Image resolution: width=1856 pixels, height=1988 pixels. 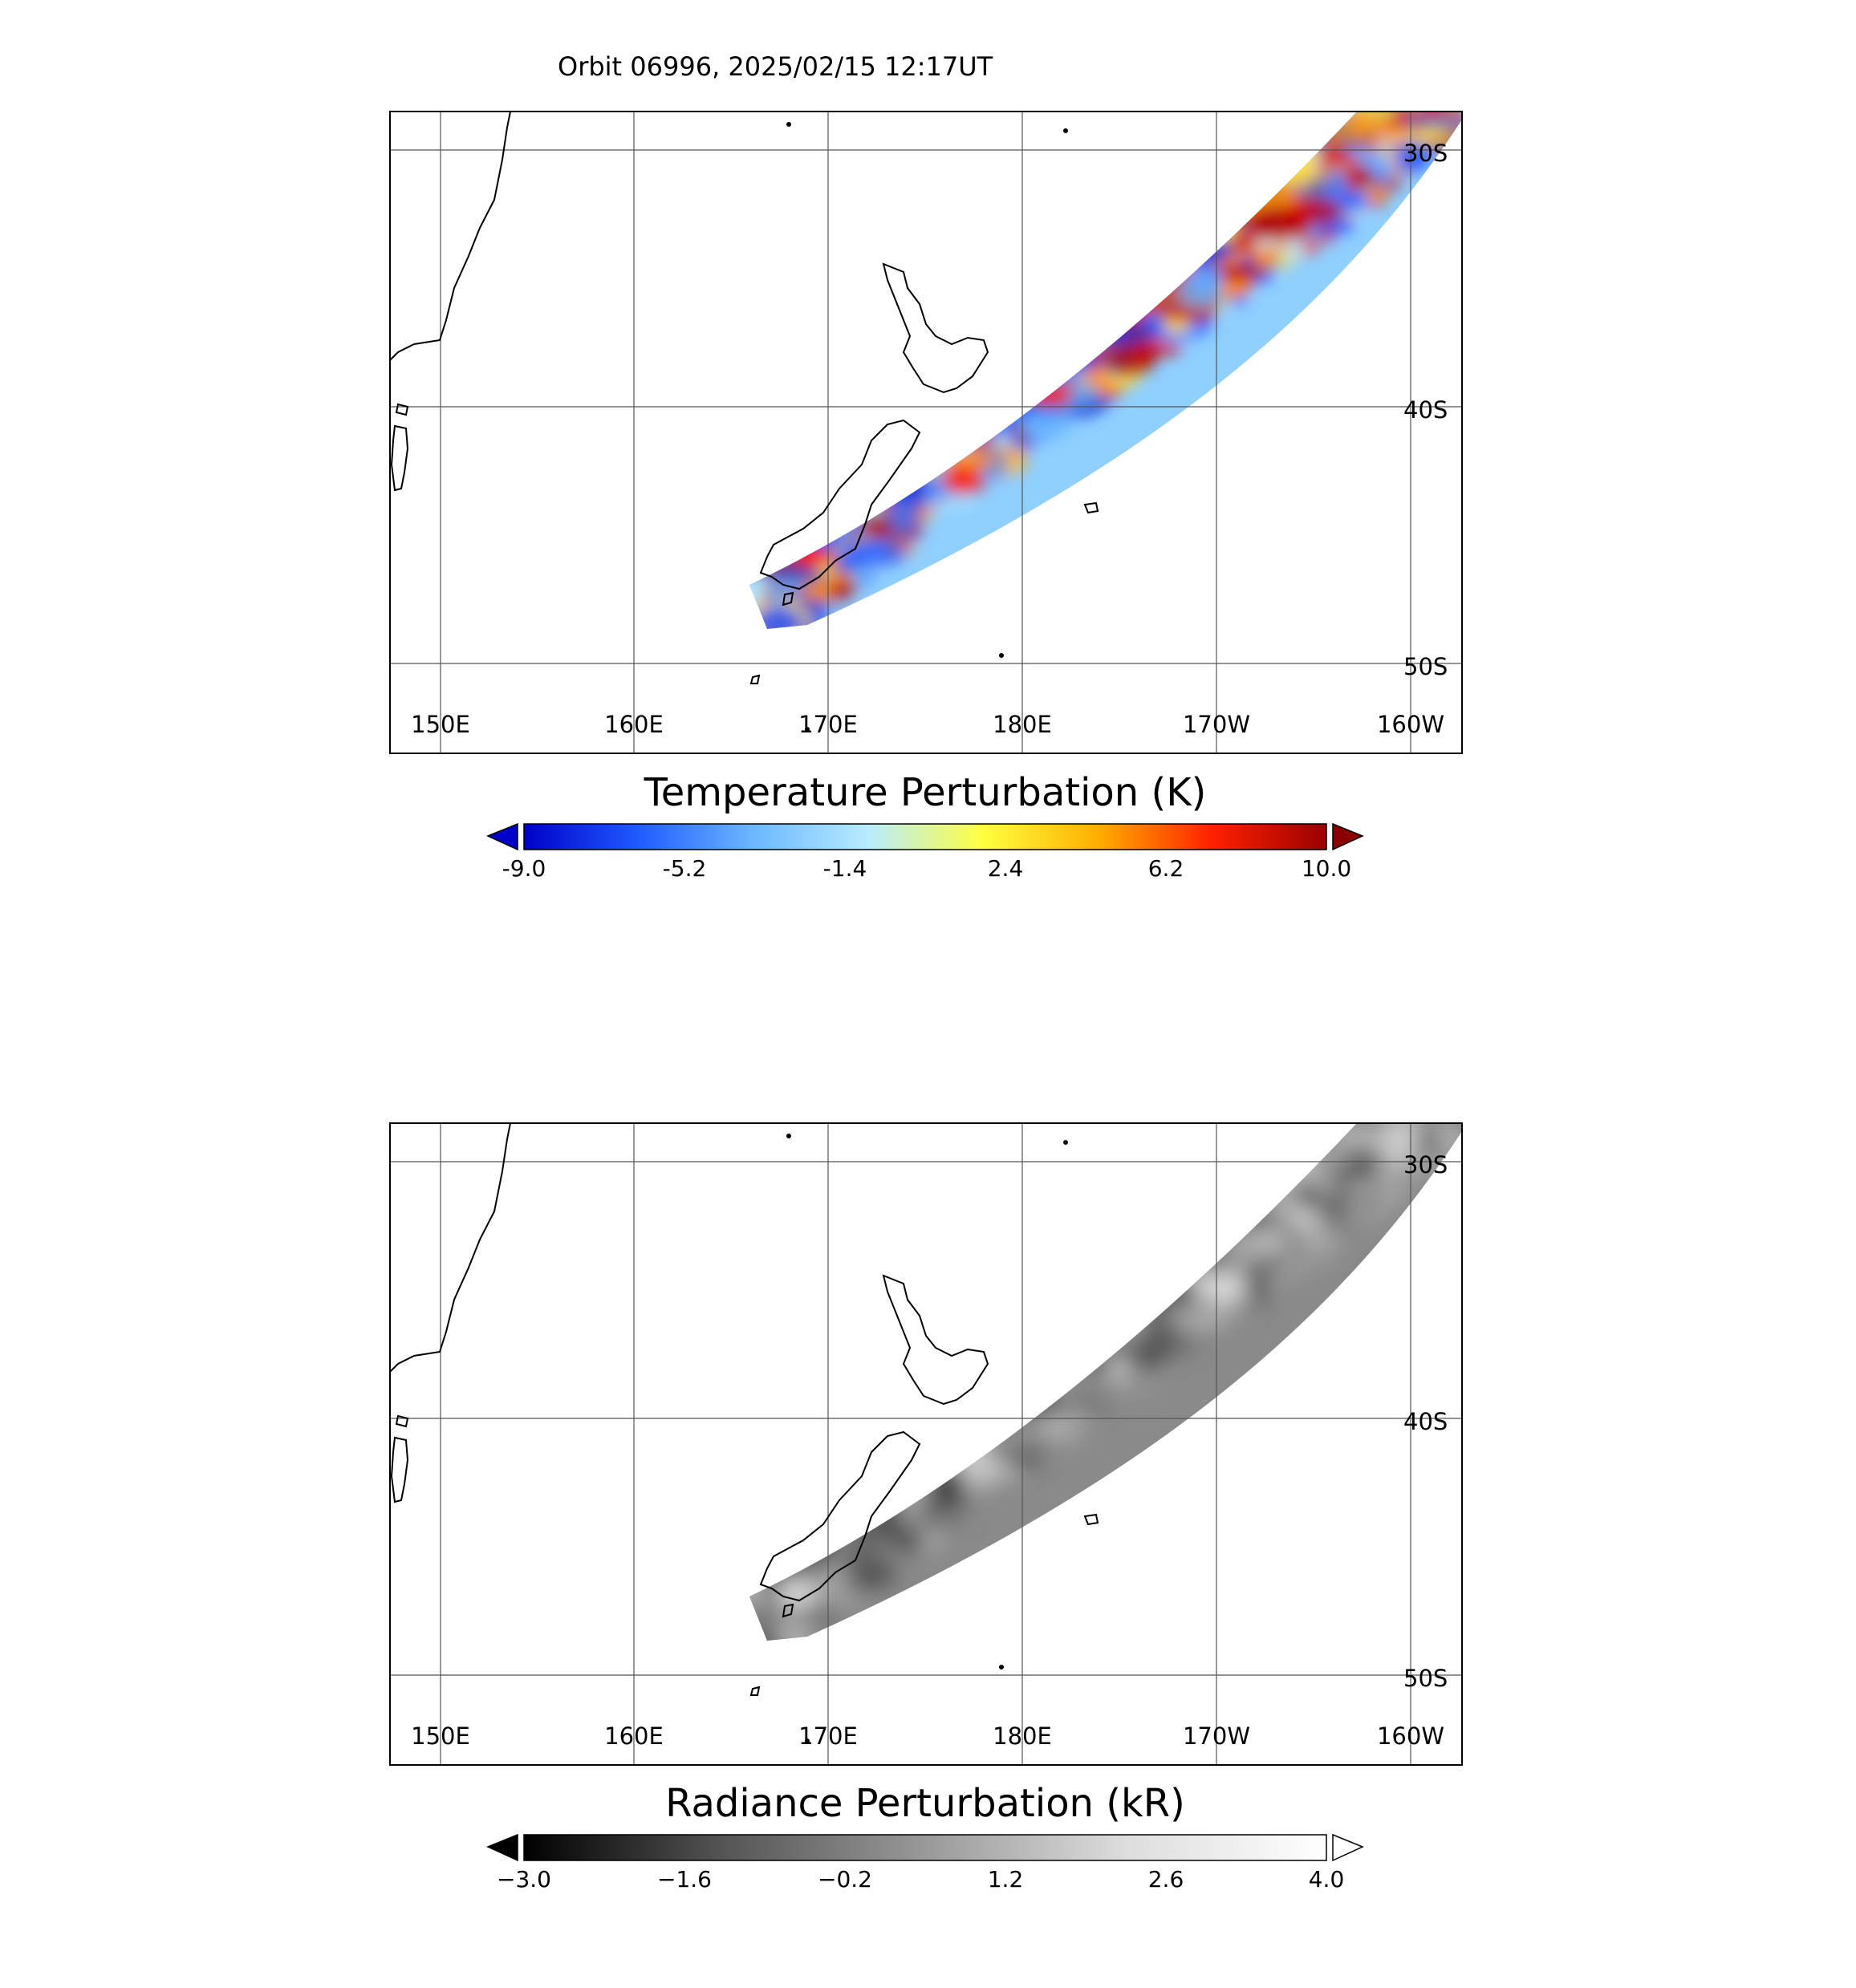 What do you see at coordinates (845, 868) in the screenshot?
I see `temperature-tick: -1.4` at bounding box center [845, 868].